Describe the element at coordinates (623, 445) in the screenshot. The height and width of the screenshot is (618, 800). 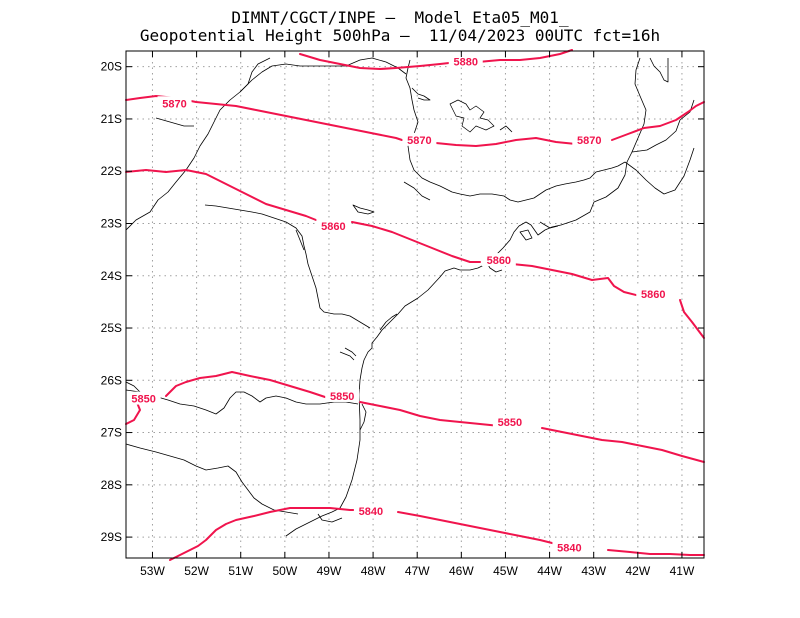
I see `contour-5850-far-east` at that location.